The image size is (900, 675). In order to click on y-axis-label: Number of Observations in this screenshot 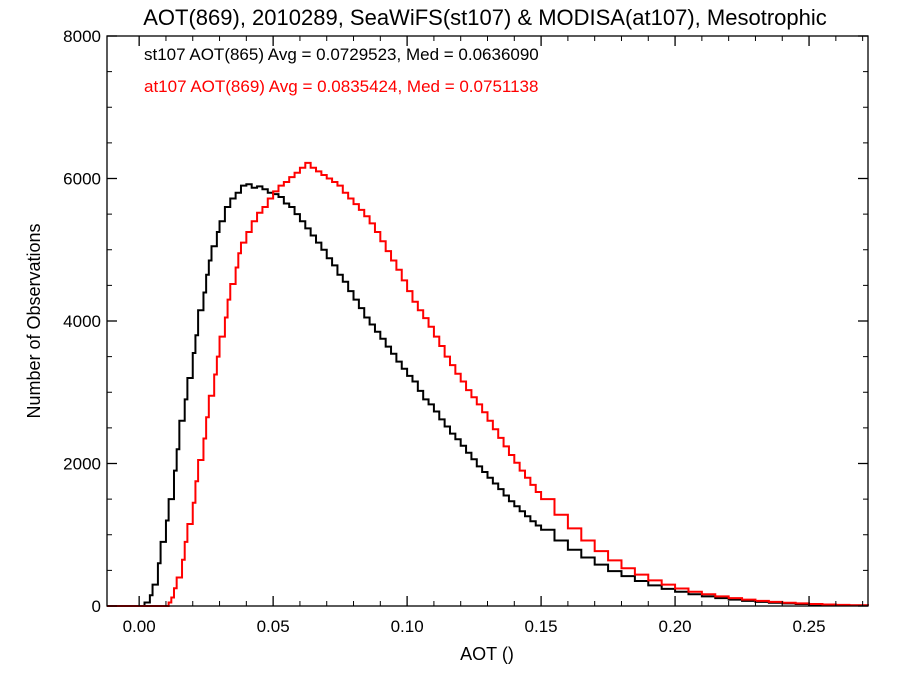, I will do `click(34, 320)`.